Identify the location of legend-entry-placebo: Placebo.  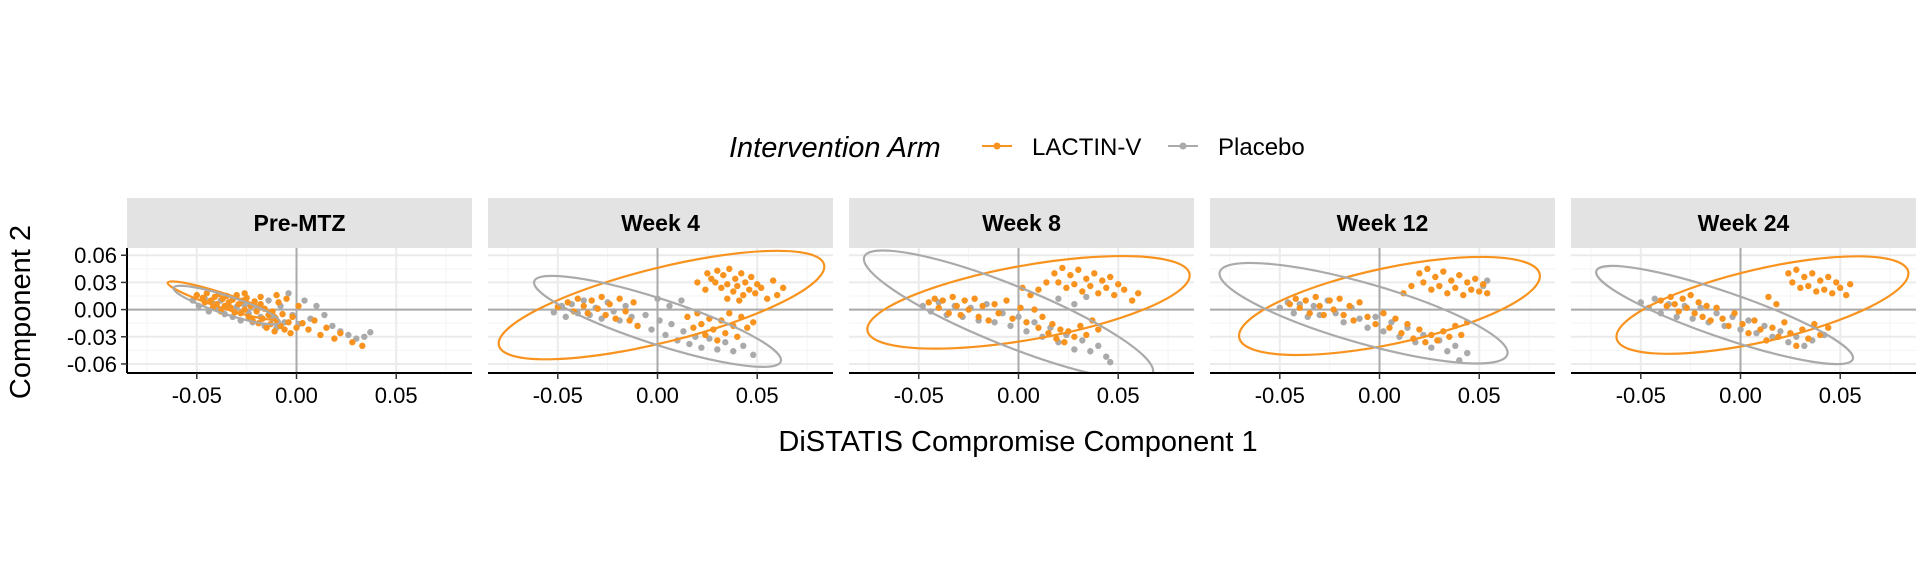
(1236, 147).